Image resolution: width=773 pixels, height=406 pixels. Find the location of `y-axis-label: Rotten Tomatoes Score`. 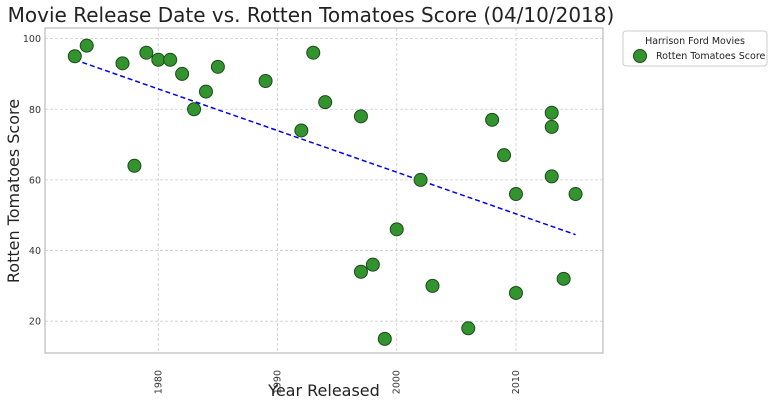

y-axis-label: Rotten Tomatoes Score is located at coordinates (13, 191).